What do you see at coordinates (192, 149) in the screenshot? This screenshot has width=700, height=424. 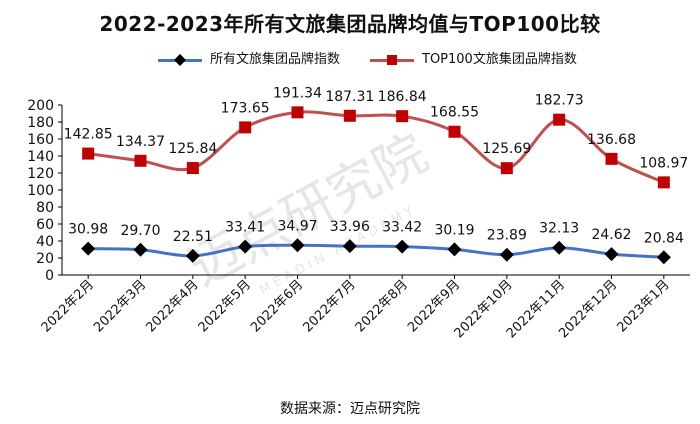 I see `series-top100-data-label: 125.84` at bounding box center [192, 149].